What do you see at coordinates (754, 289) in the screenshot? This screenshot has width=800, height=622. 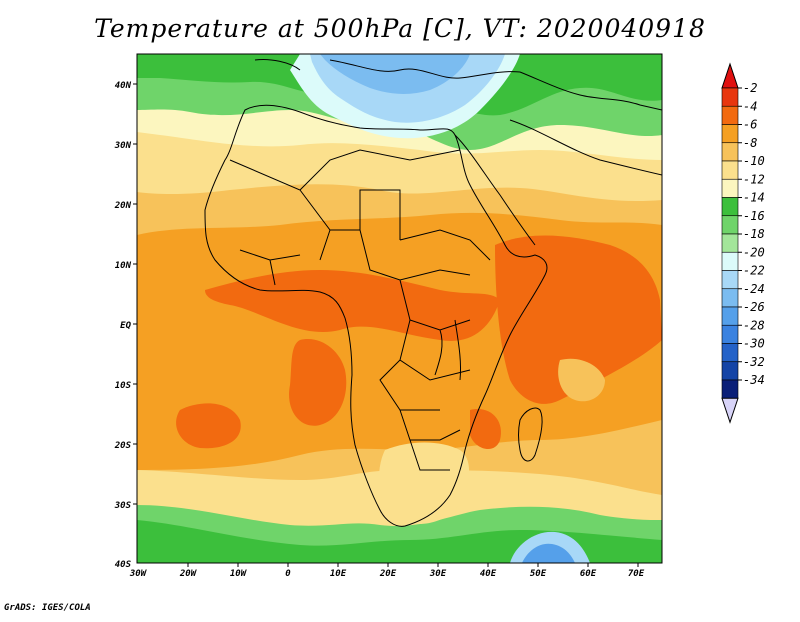 I see `colorbar-label: -24` at bounding box center [754, 289].